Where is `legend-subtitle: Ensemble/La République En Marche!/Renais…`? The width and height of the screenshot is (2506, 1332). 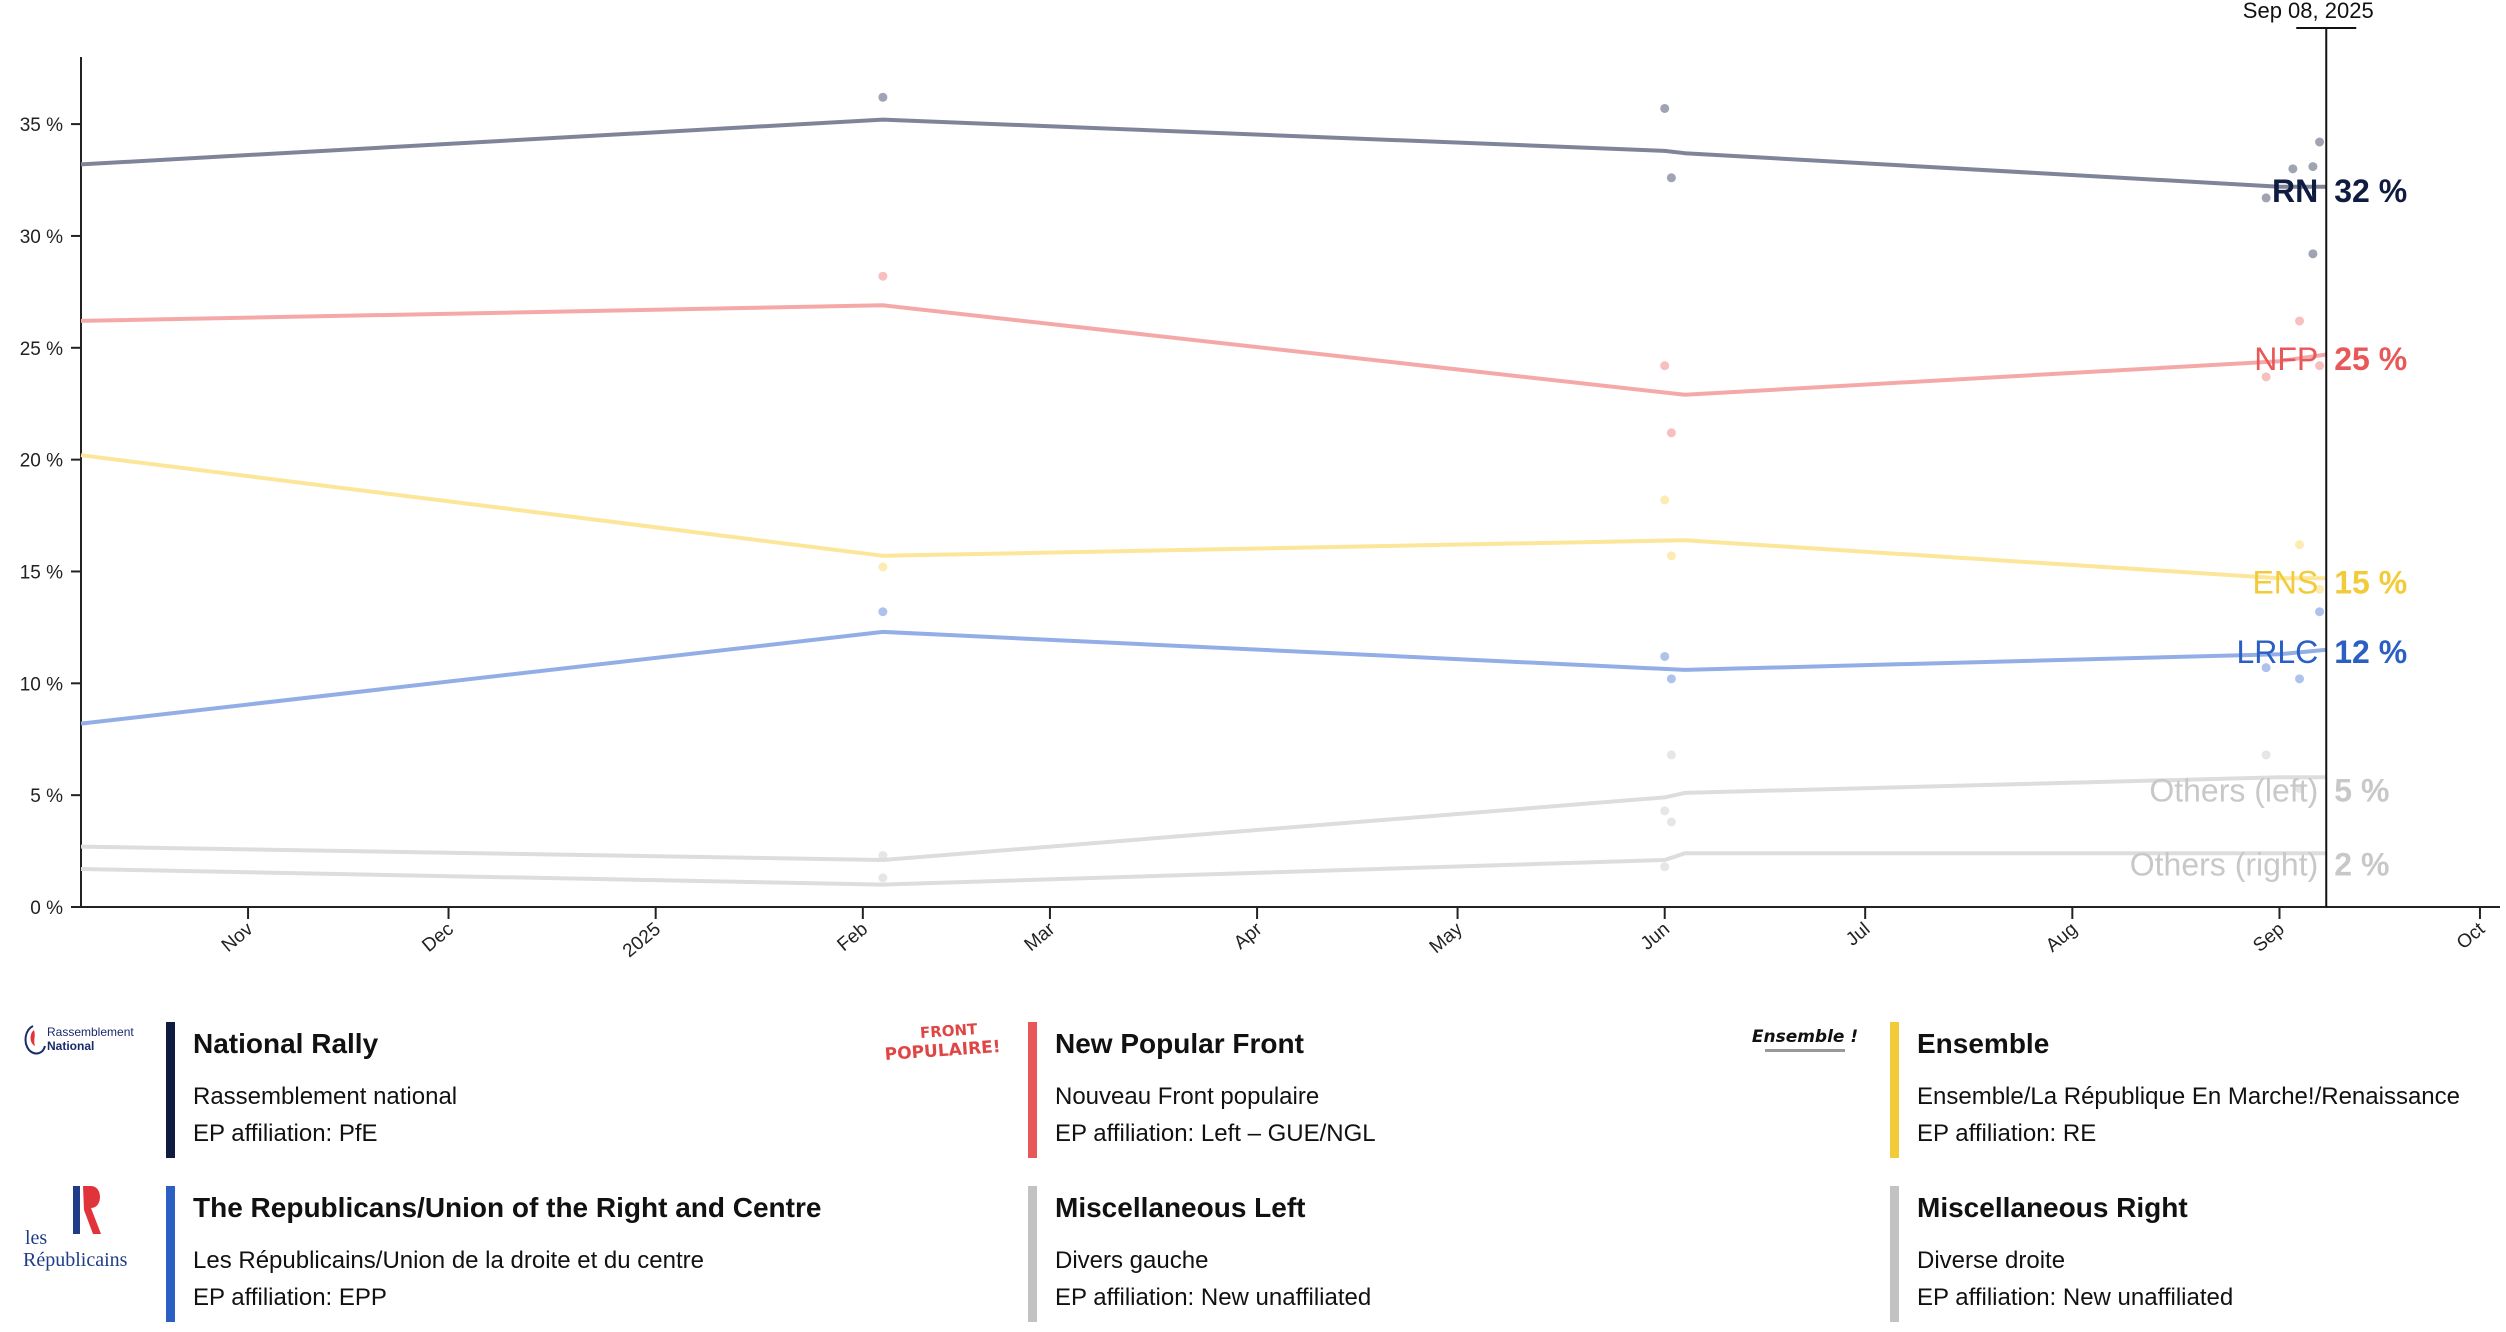
legend-subtitle: Ensemble/La République En Marche!/Renais… is located at coordinates (2188, 1096).